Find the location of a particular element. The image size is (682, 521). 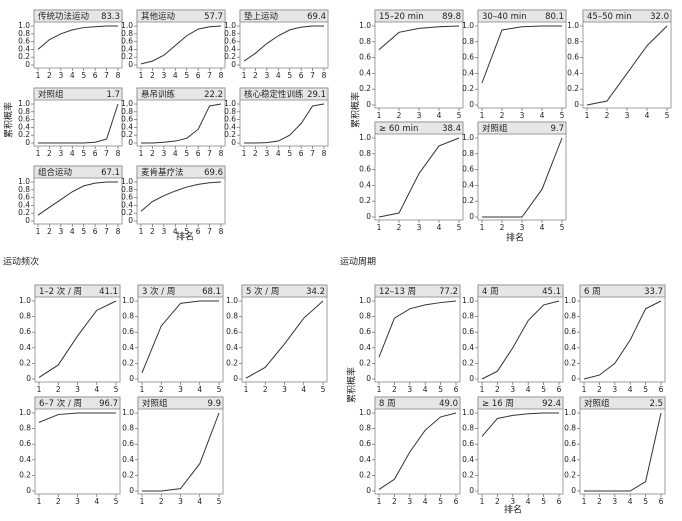

sucra-label: 2.5 is located at coordinates (656, 404).